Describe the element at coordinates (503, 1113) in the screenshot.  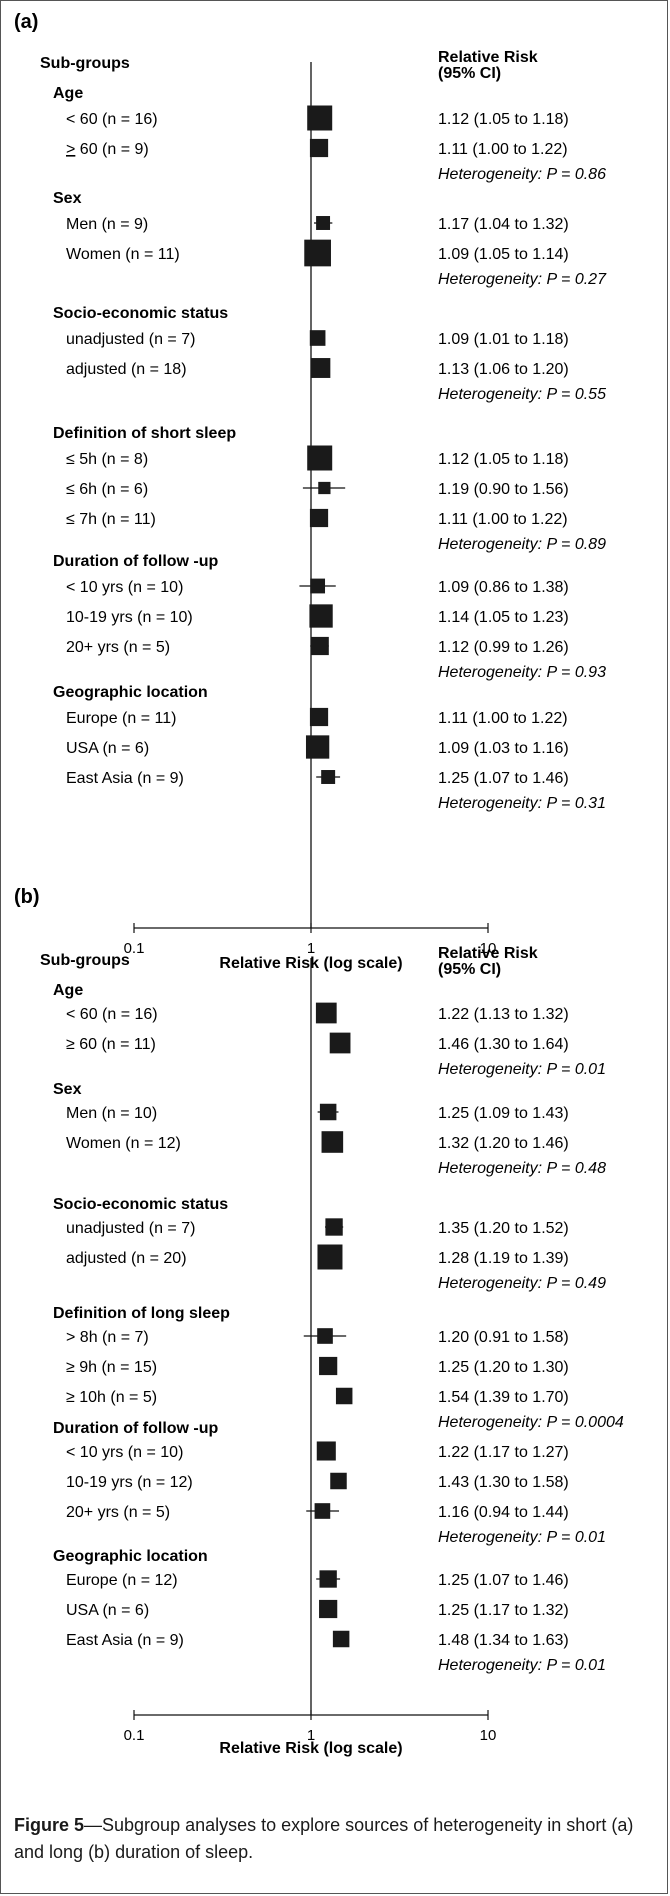
I see `rr-ci-value: 1.25 (1.09 to 1.43)` at that location.